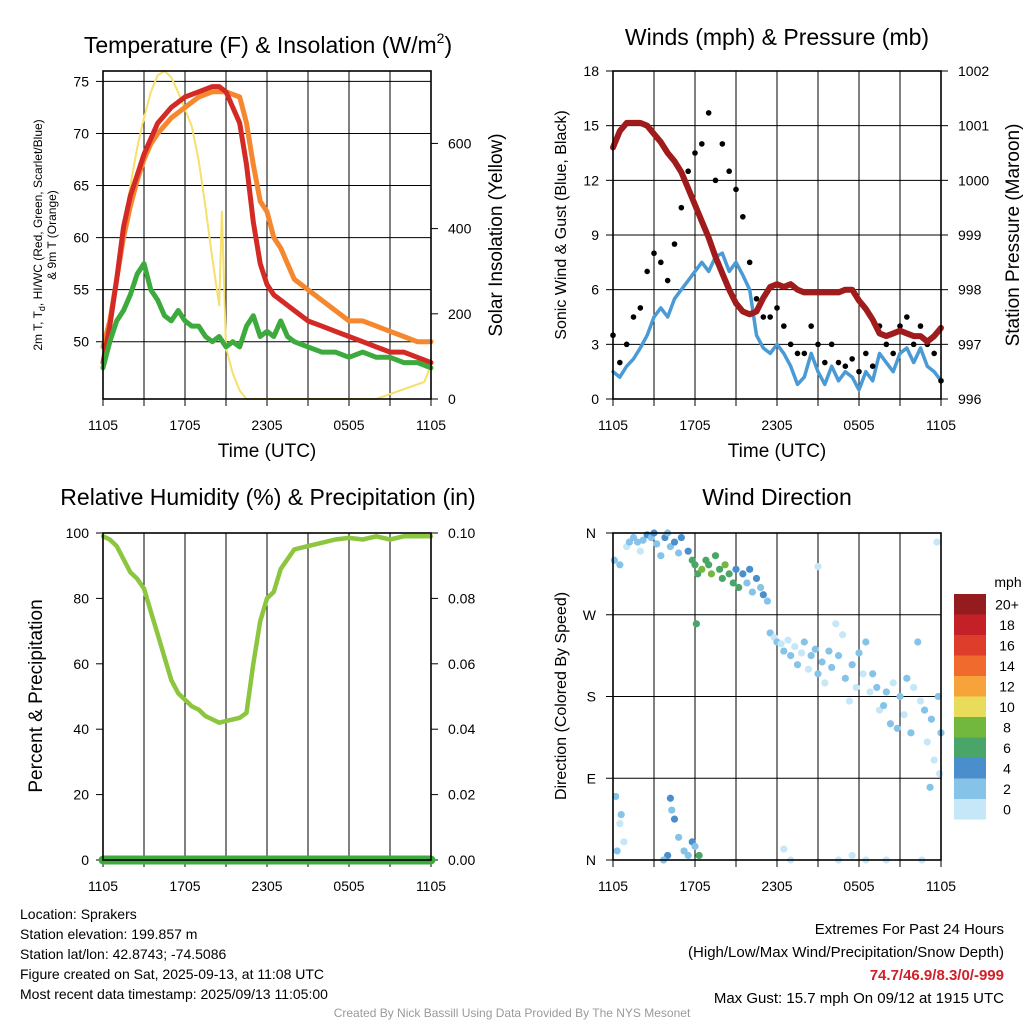 The image size is (1024, 1024). I want to click on y-tick-label-temp: 70, so click(81, 133).